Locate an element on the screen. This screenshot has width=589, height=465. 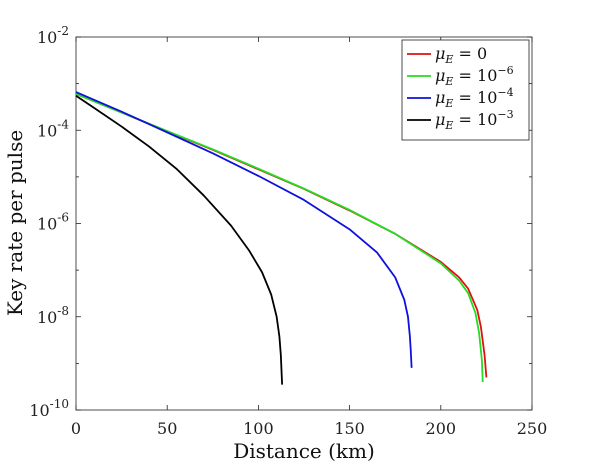
legend-entry: μE = 10−4 is located at coordinates (474, 98).